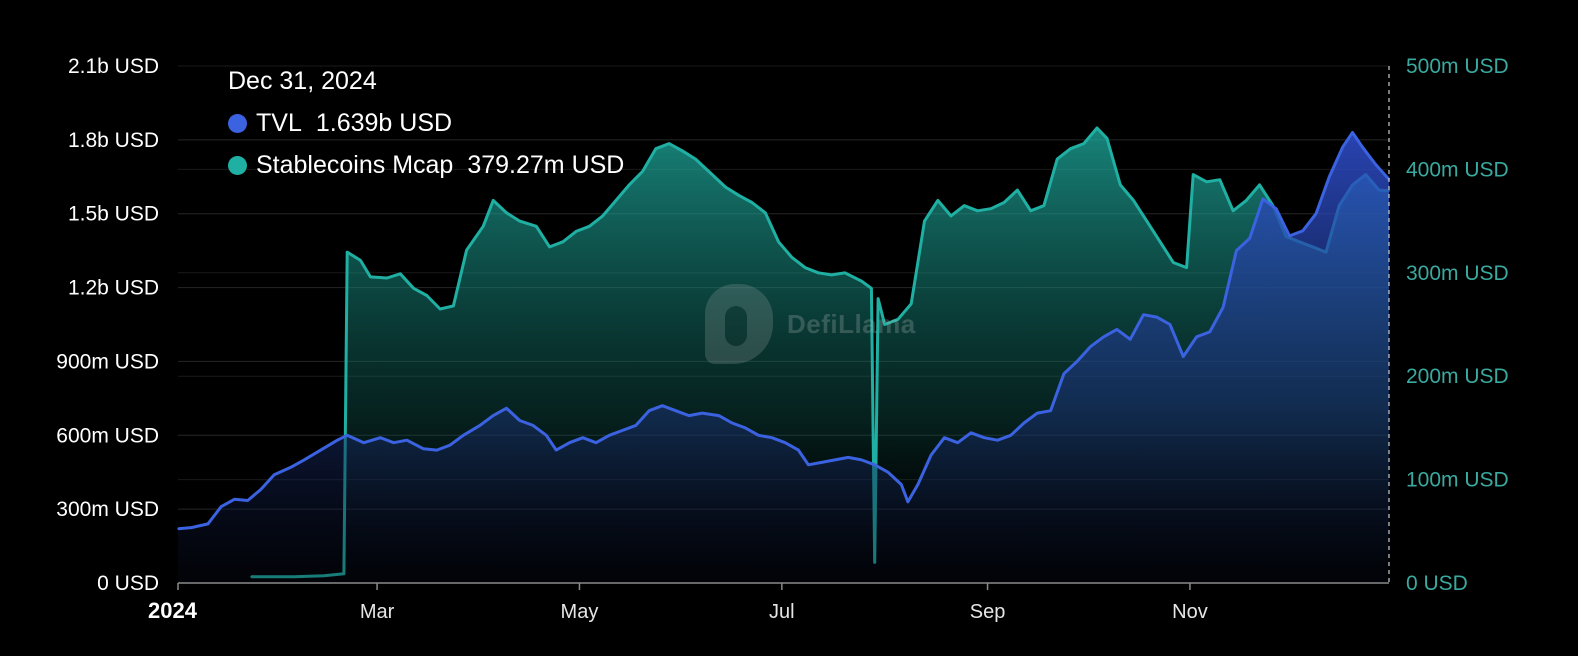 This screenshot has height=656, width=1578. I want to click on y-left-tick-label: 1.8b USD, so click(113, 140).